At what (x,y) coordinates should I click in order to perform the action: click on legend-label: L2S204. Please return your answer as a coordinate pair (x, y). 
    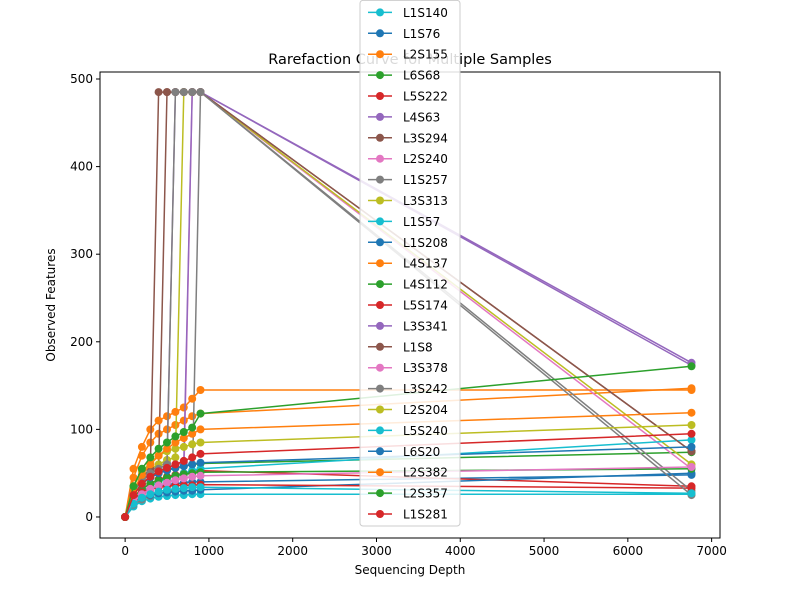
    Looking at the image, I should click on (425, 410).